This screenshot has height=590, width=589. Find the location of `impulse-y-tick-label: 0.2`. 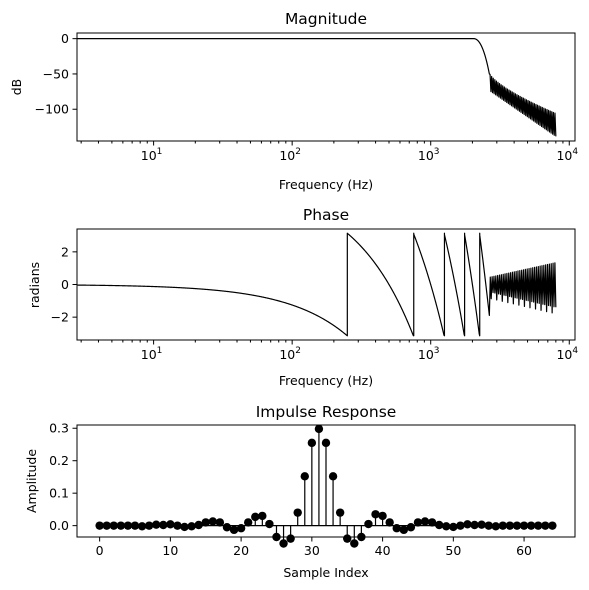

impulse-y-tick-label: 0.2 is located at coordinates (59, 460).